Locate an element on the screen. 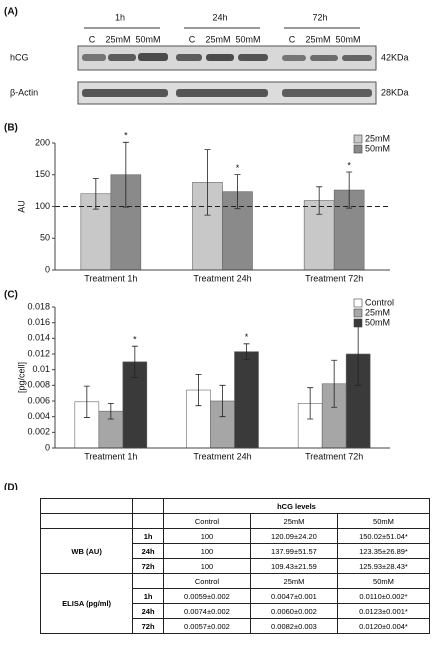 The width and height of the screenshot is (439, 650). table-cell: 123.35±26.89* is located at coordinates (383, 551).